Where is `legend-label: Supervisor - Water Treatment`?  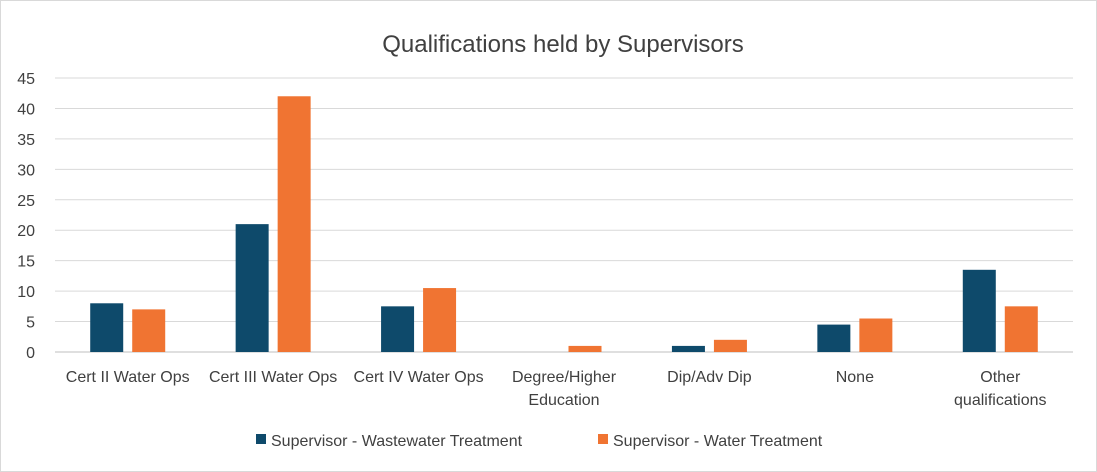 legend-label: Supervisor - Water Treatment is located at coordinates (718, 441).